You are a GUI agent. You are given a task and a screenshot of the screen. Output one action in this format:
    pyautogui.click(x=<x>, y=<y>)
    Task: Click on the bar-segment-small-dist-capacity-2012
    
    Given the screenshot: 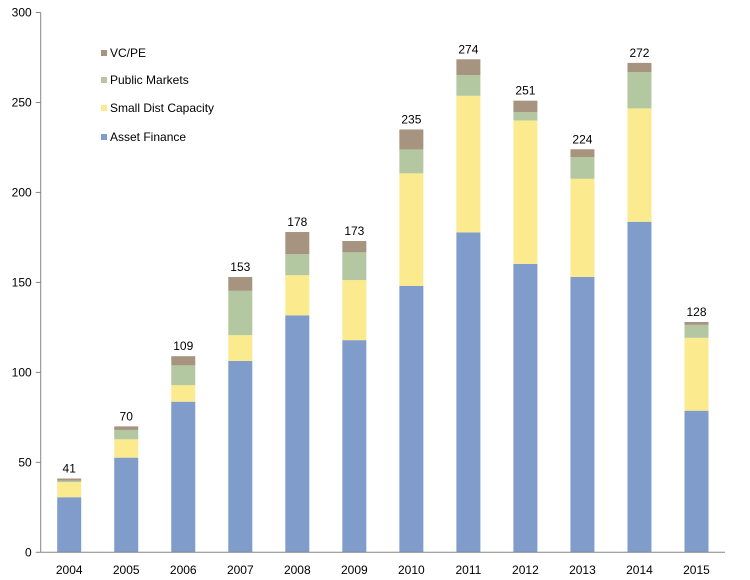 What is the action you would take?
    pyautogui.click(x=525, y=192)
    